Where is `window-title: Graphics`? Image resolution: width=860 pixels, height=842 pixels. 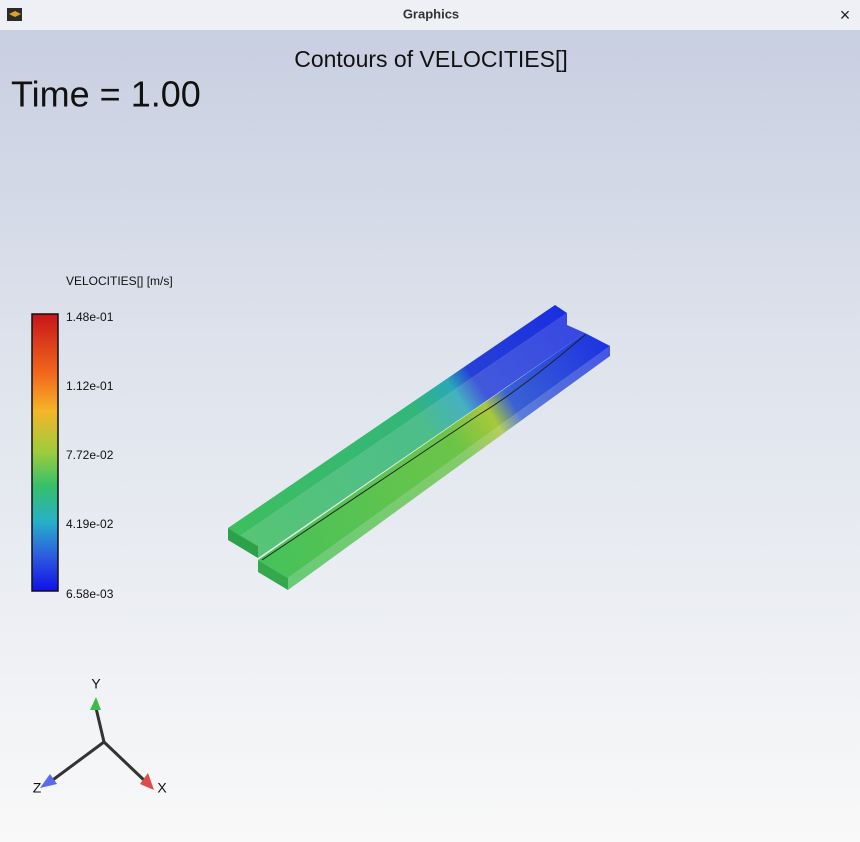
window-title: Graphics is located at coordinates (431, 13).